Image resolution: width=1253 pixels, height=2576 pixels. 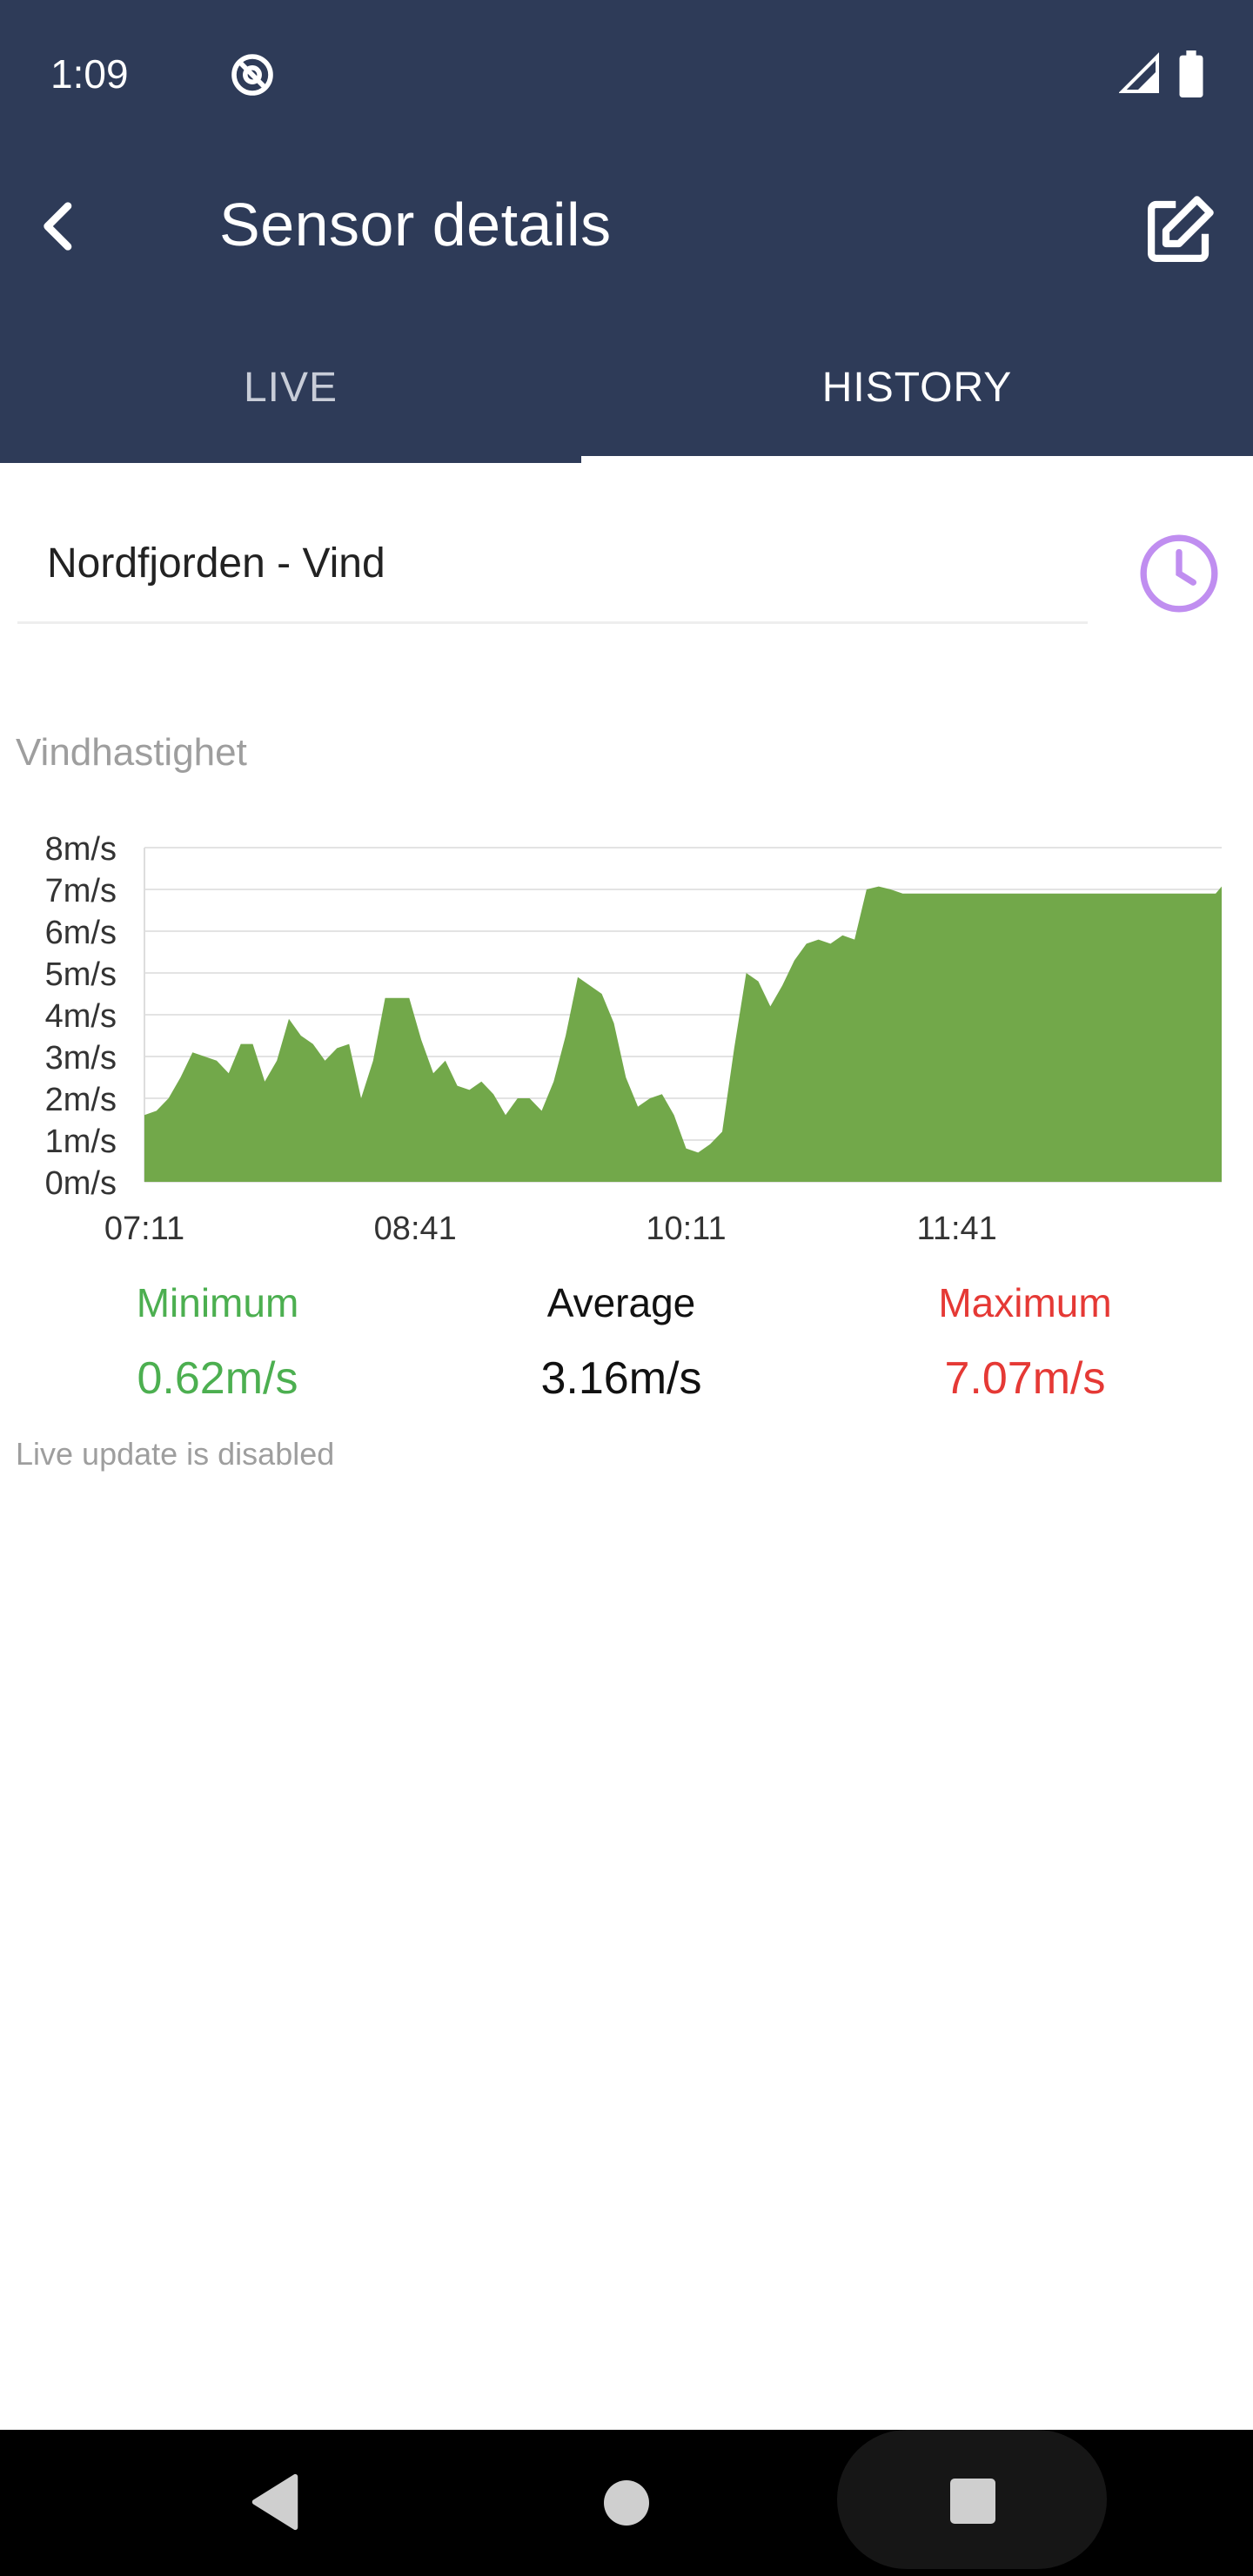 I want to click on status-time: 1:09, so click(x=89, y=74).